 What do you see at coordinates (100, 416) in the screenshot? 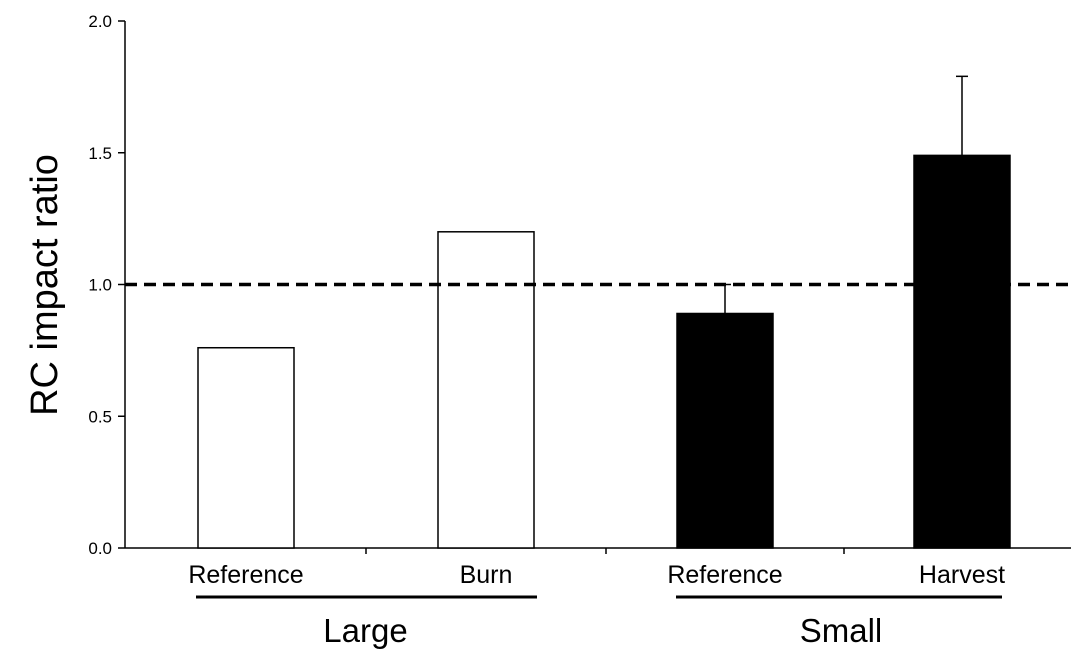
I see `y-tick-label: 0.5` at bounding box center [100, 416].